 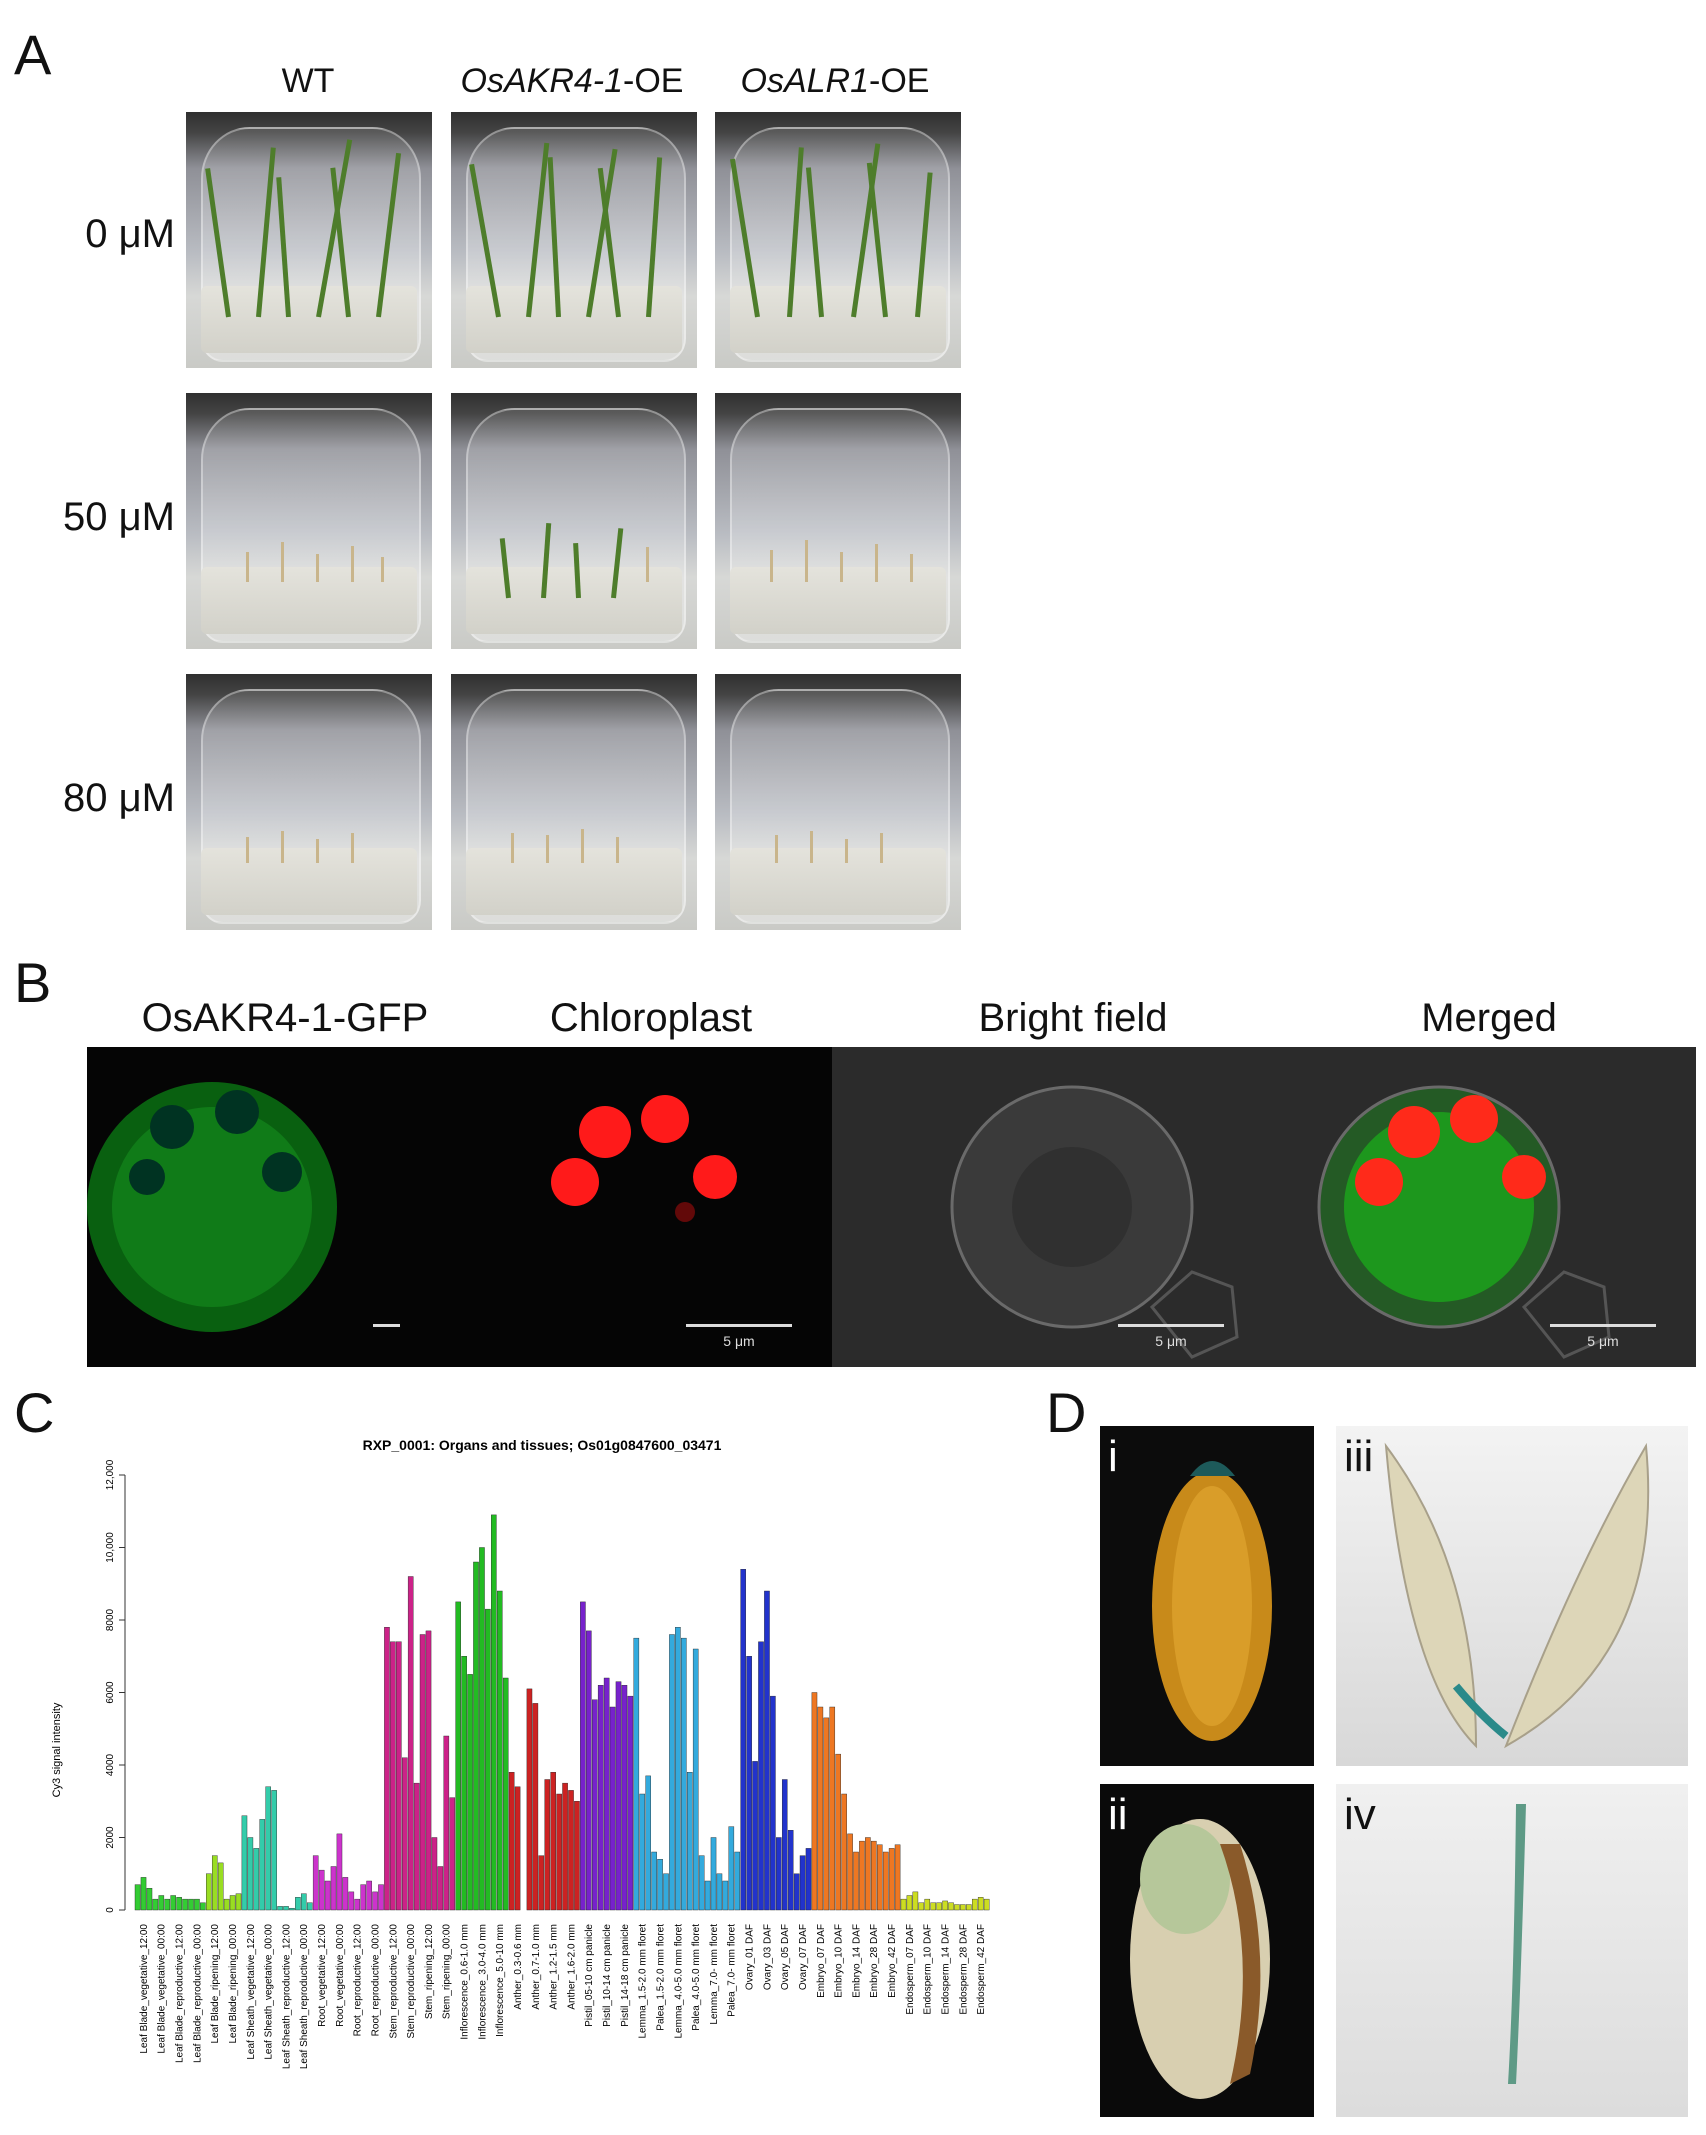 I want to click on x-tick-label: Embryo_10 DAF, so click(x=839, y=1961).